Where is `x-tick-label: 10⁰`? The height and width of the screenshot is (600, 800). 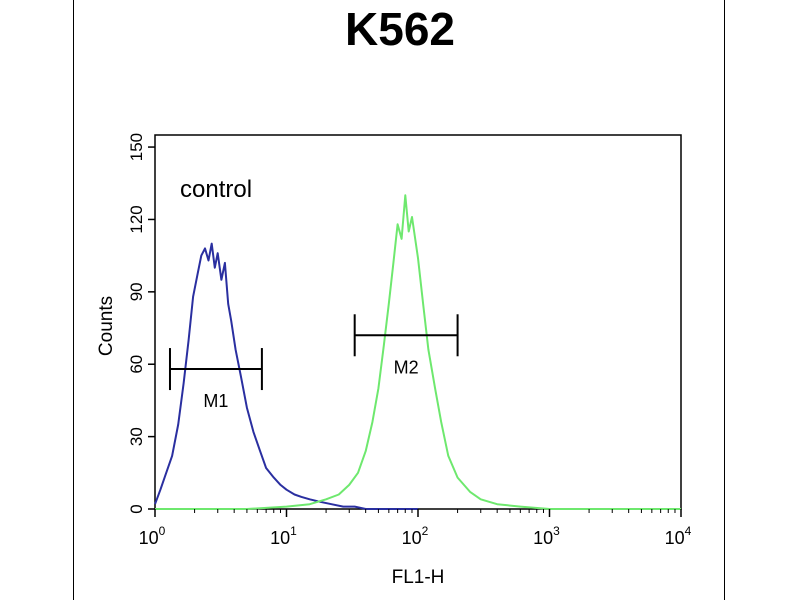
x-tick-label: 10⁰ is located at coordinates (152, 536).